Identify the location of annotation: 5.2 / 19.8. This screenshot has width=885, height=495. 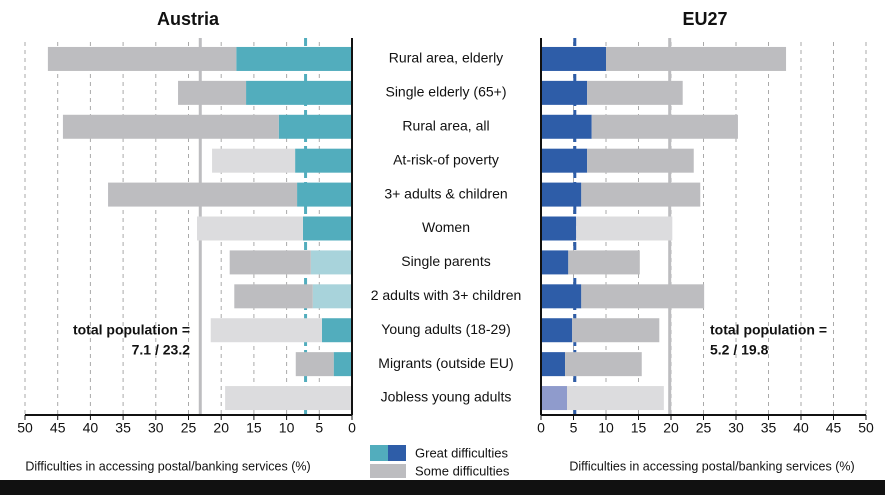
(739, 350).